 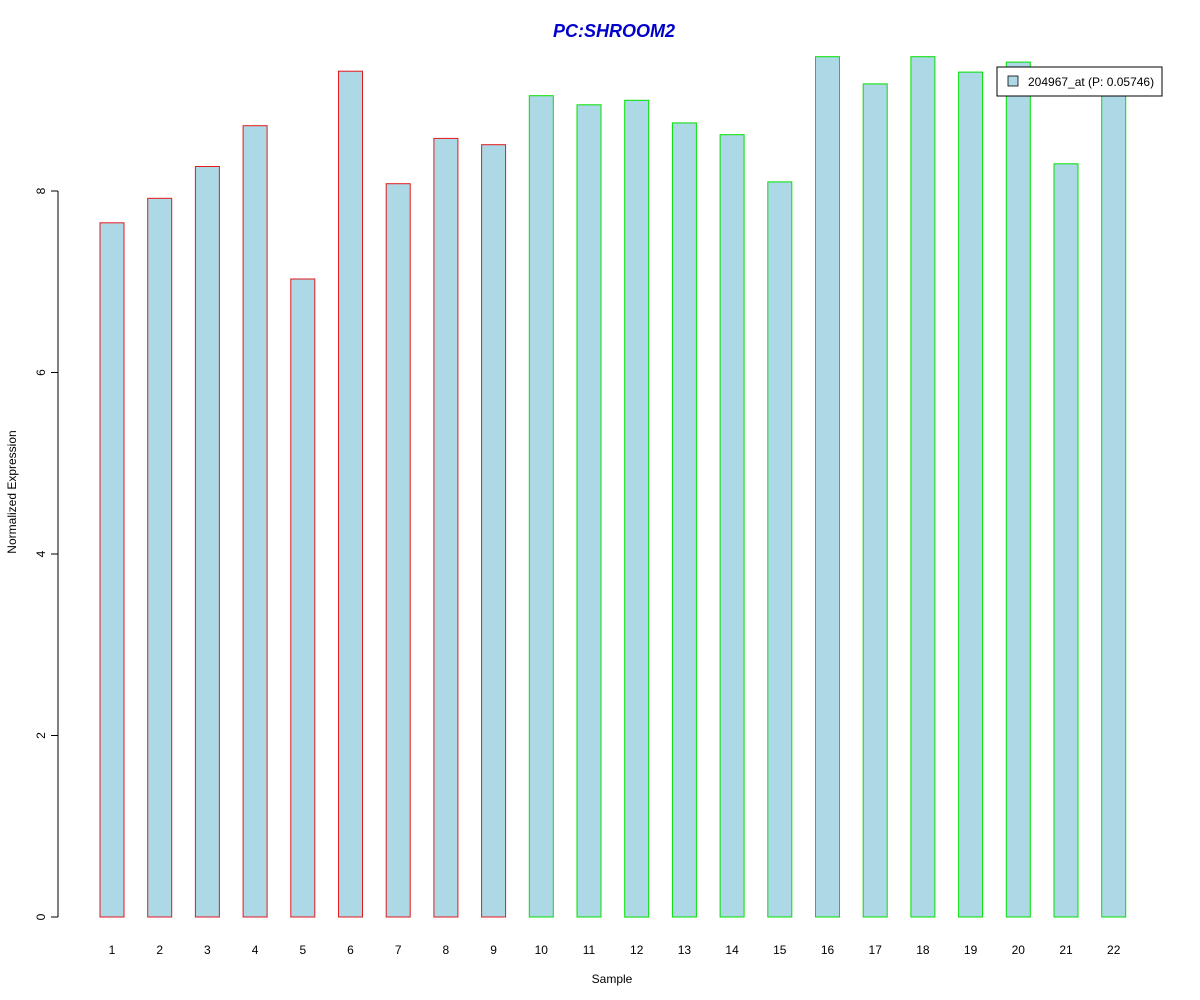 I want to click on x-tick-label: 10, so click(x=542, y=950).